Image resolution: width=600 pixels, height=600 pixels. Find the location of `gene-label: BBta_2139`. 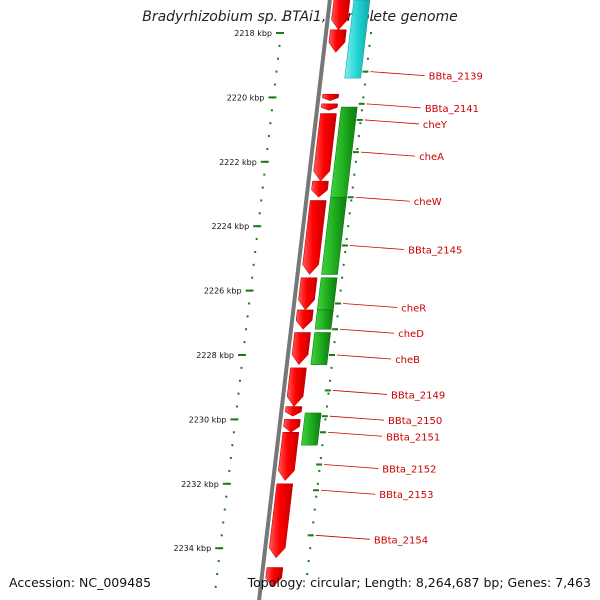

gene-label: BBta_2139 is located at coordinates (456, 77).